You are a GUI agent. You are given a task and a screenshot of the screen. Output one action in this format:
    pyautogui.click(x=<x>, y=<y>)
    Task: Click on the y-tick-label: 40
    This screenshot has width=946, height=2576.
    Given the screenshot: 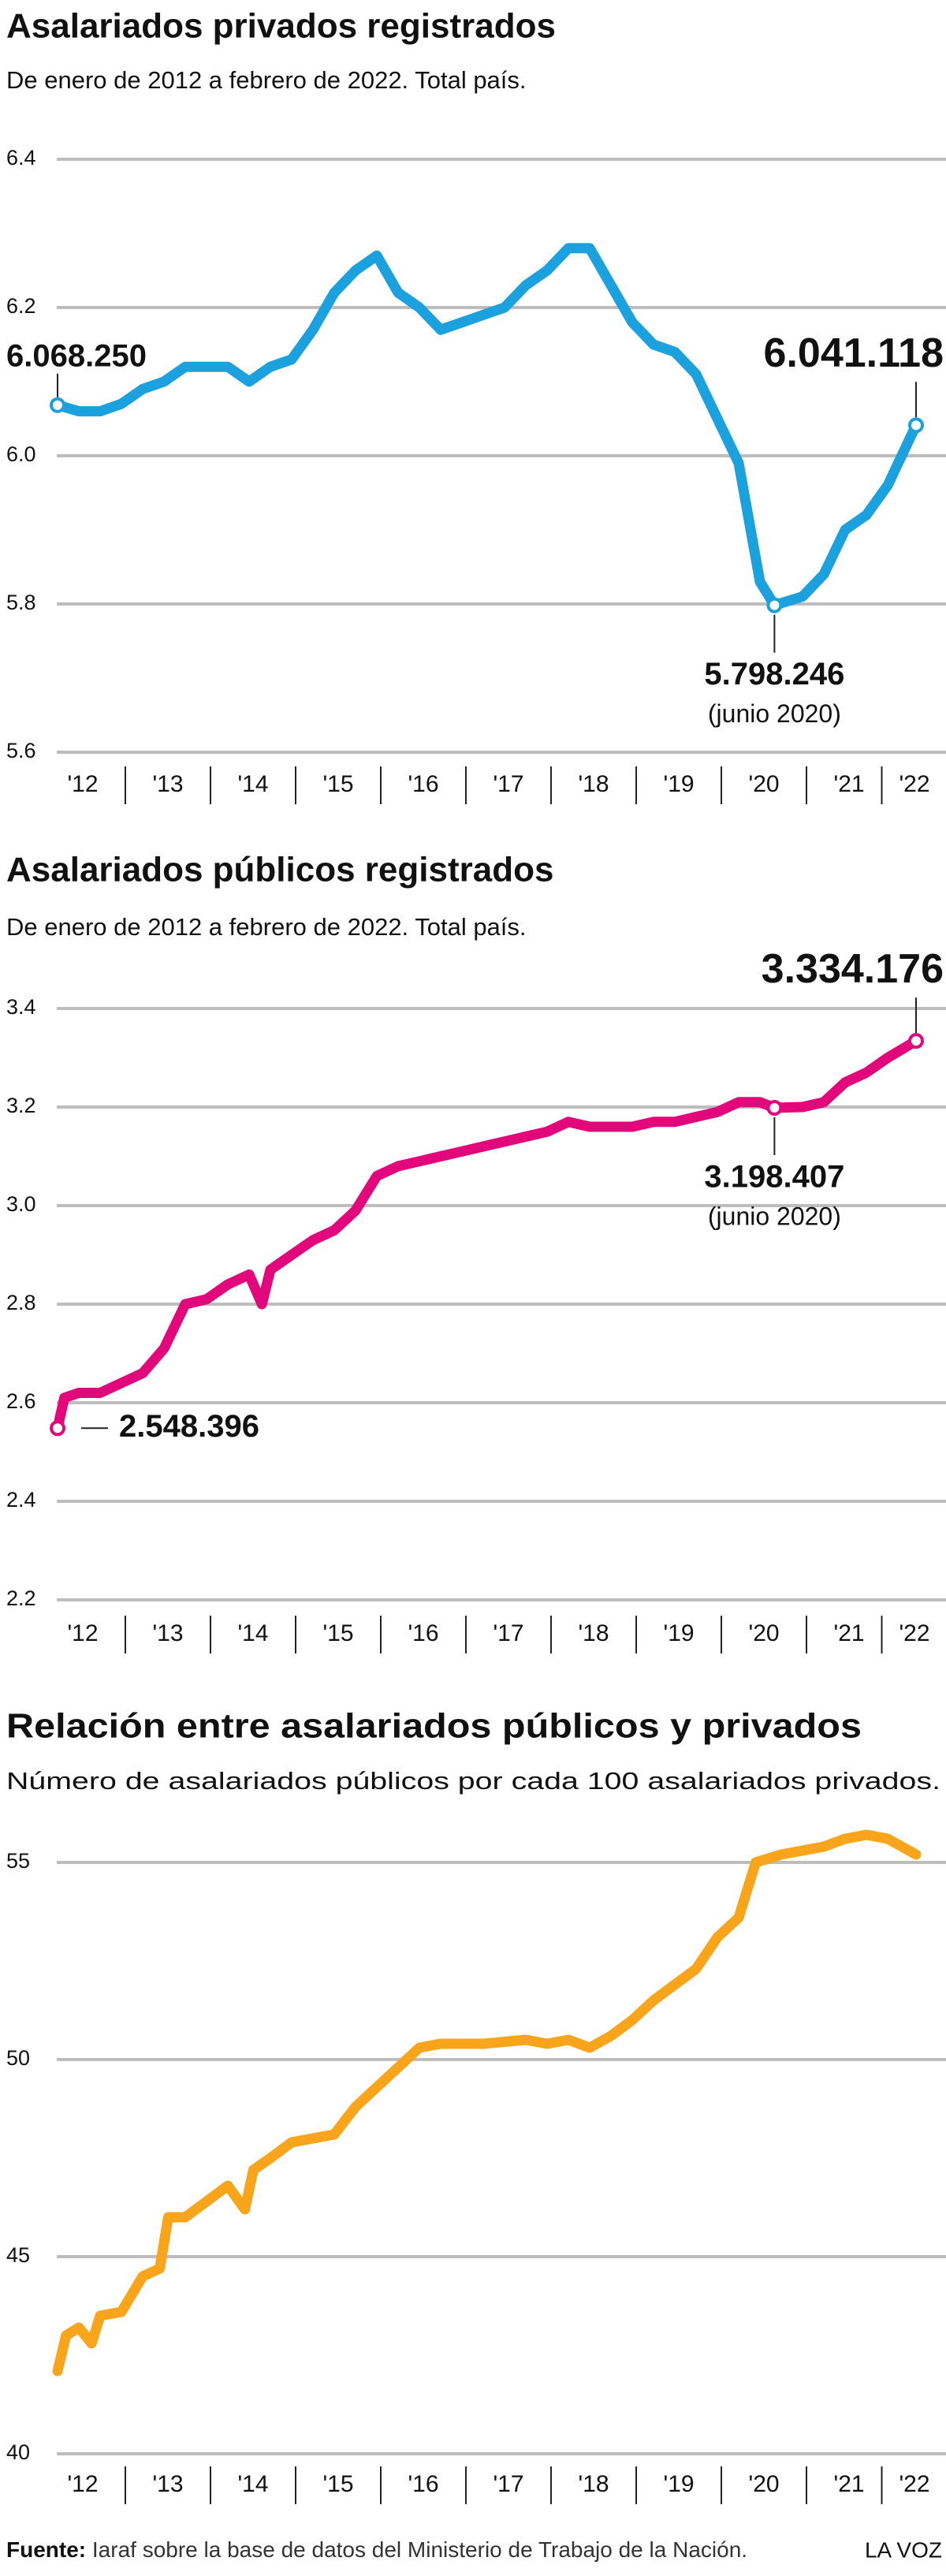 What is the action you would take?
    pyautogui.click(x=18, y=2452)
    